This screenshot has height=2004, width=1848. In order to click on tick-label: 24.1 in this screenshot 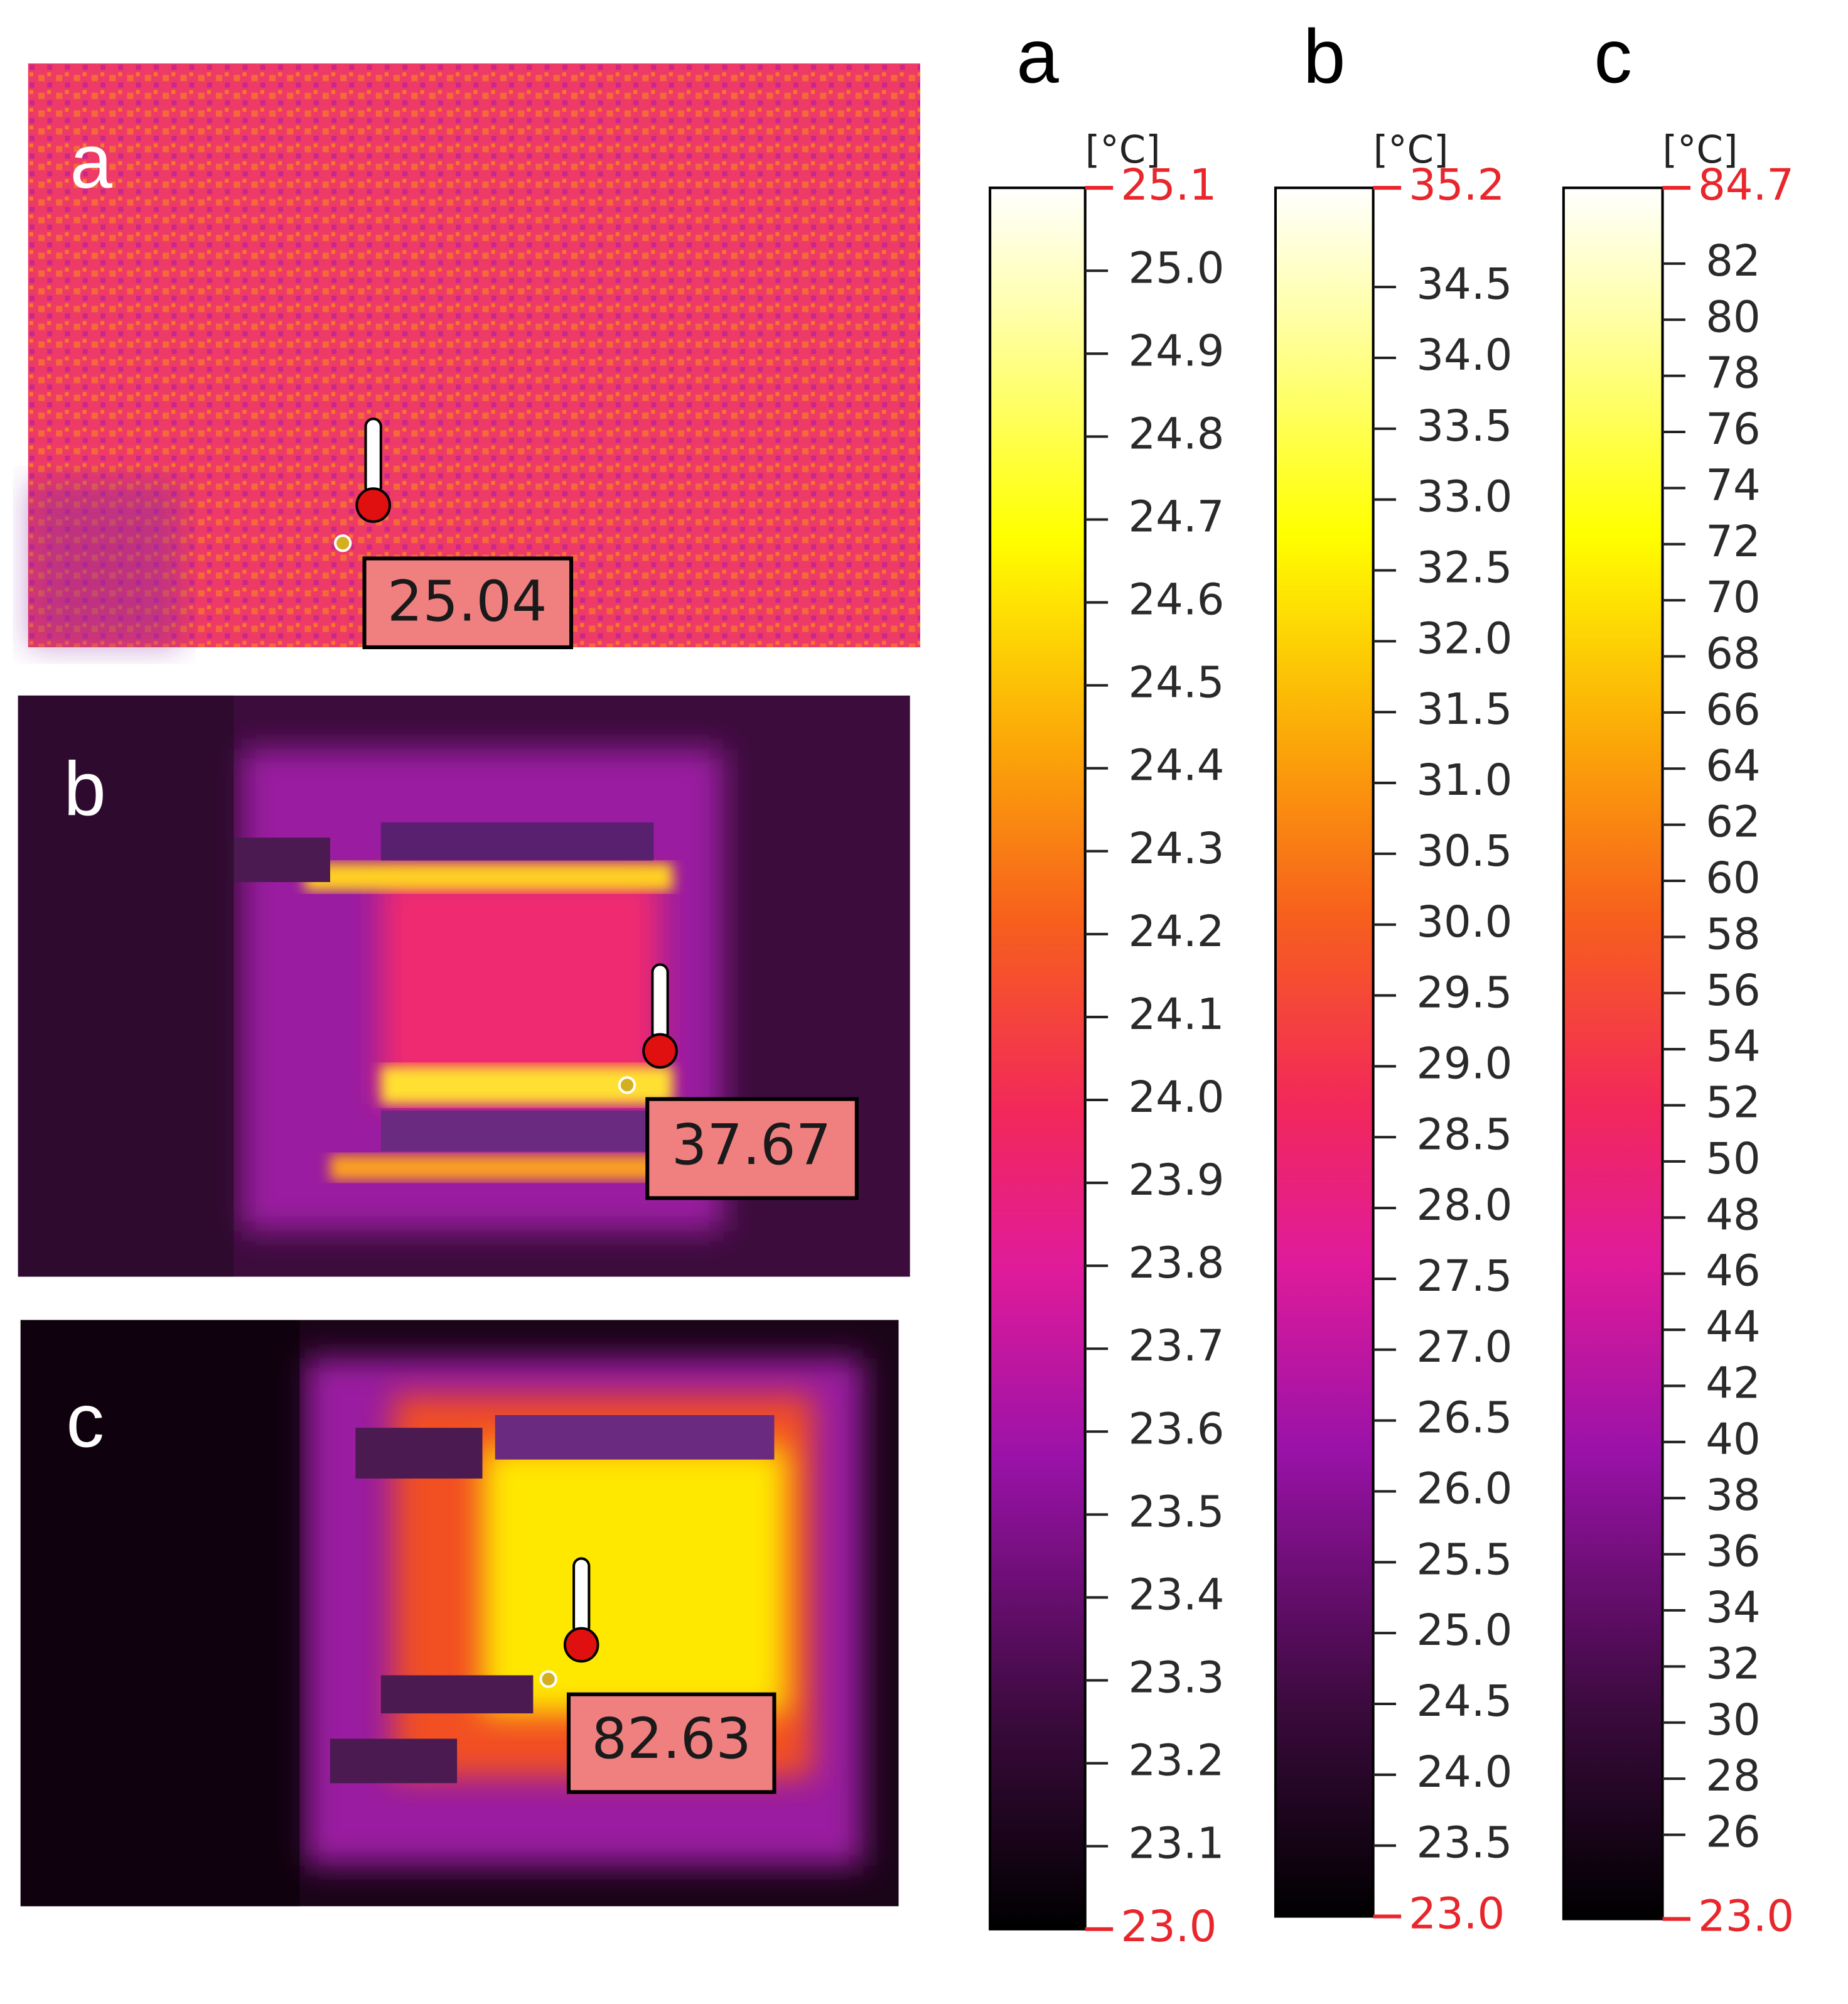, I will do `click(1176, 1014)`.